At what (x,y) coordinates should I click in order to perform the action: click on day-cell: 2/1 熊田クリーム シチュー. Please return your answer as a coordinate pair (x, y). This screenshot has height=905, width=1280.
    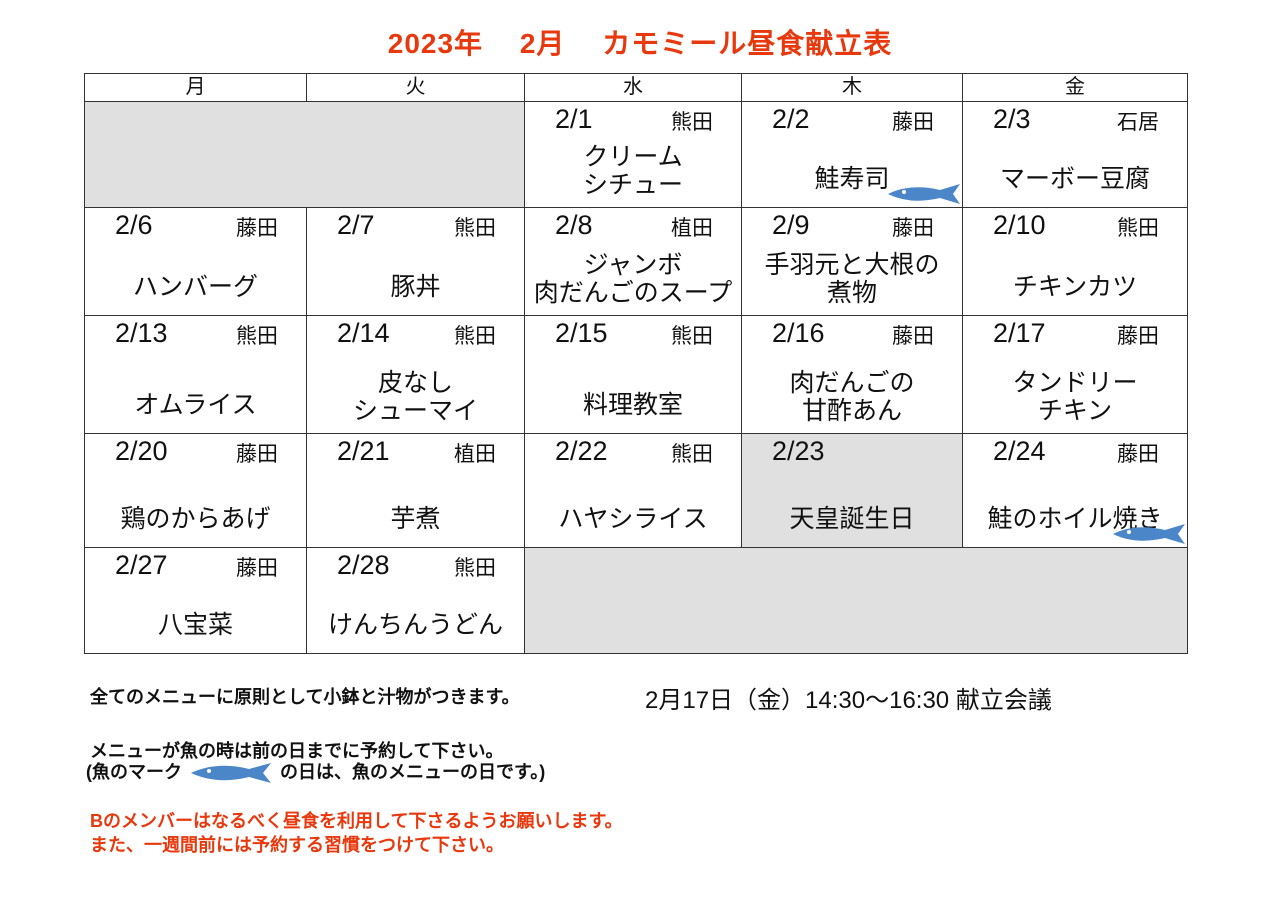
    Looking at the image, I should click on (633, 154).